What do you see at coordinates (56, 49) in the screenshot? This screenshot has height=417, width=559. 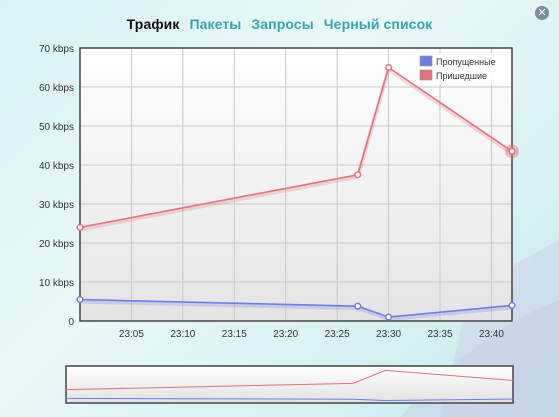 I see `y-tick-label: 70 kbps` at bounding box center [56, 49].